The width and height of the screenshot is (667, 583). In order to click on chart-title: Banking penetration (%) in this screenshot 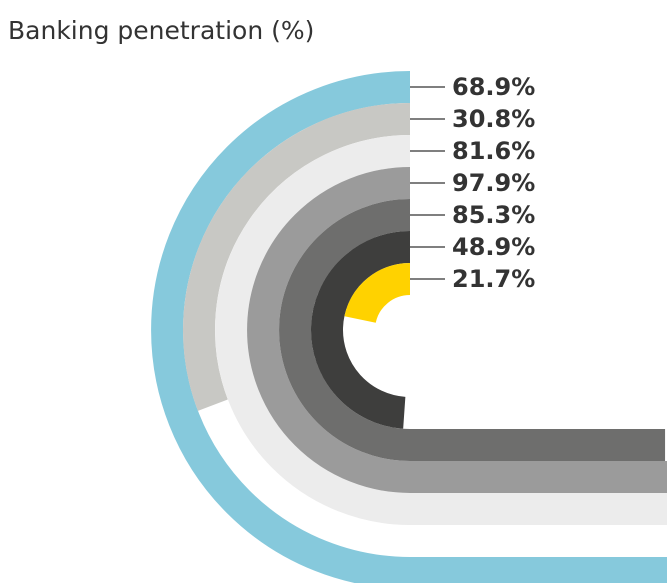, I will do `click(161, 30)`.